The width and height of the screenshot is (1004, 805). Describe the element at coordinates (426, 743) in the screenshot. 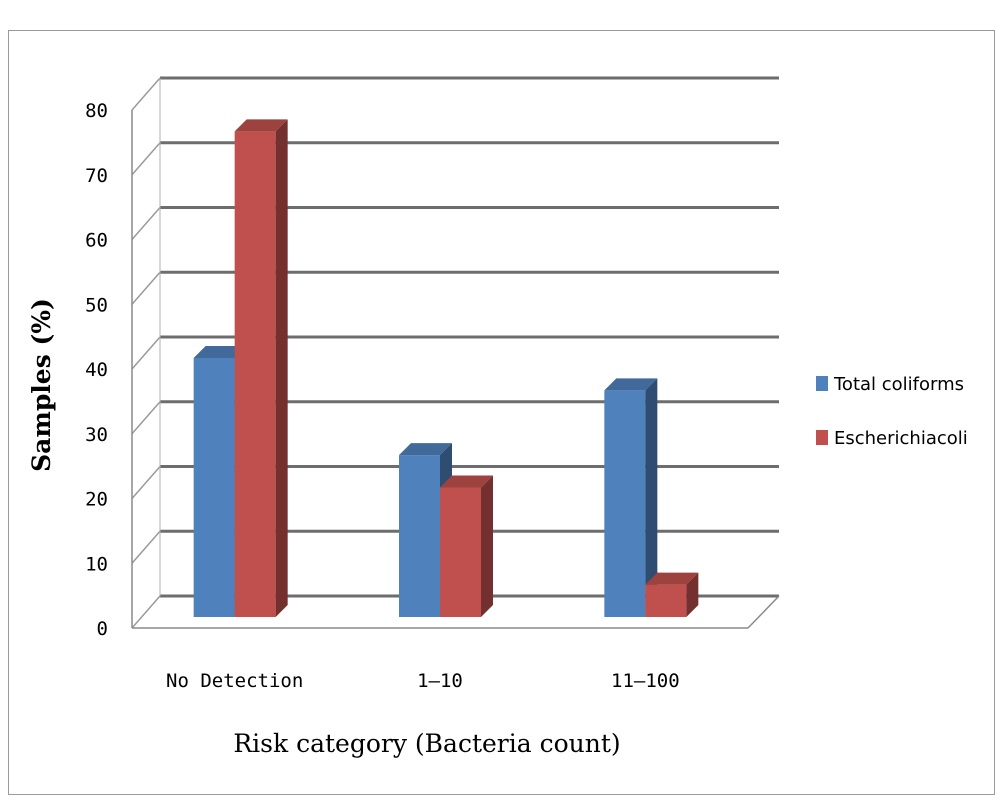

I see `x-axis-title: Risk category (Bacteria count)` at that location.